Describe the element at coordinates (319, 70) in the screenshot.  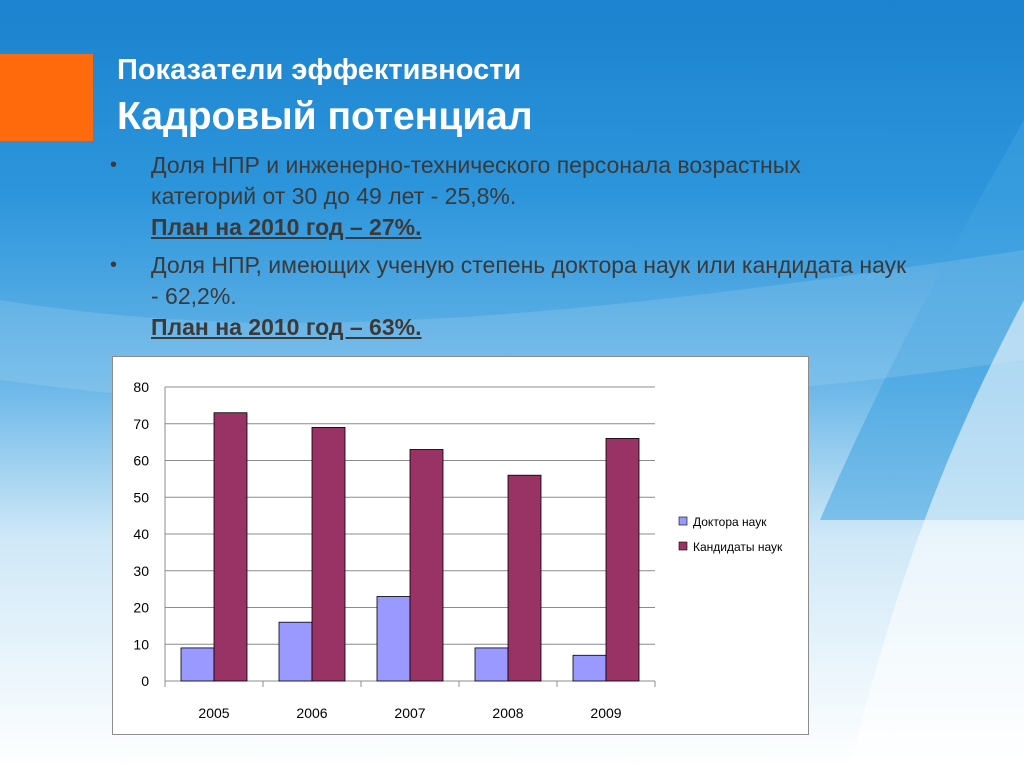
I see `slide-subtitle: Показатели эффективности` at that location.